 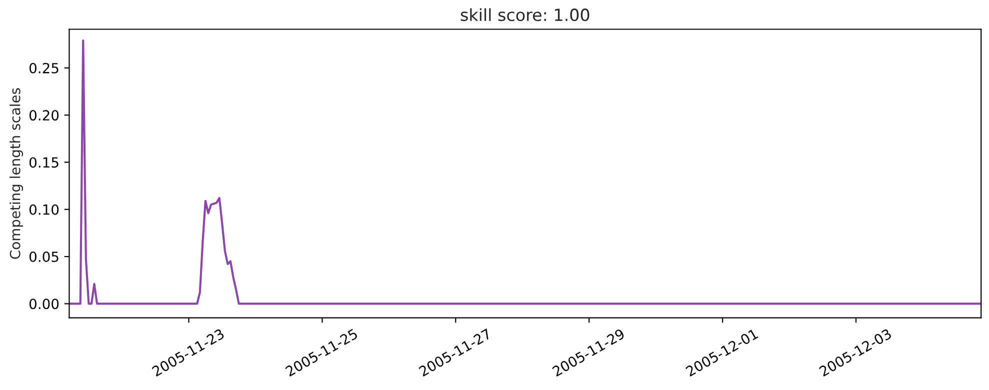 What do you see at coordinates (44, 115) in the screenshot?
I see `y-tick-label: 0.20` at bounding box center [44, 115].